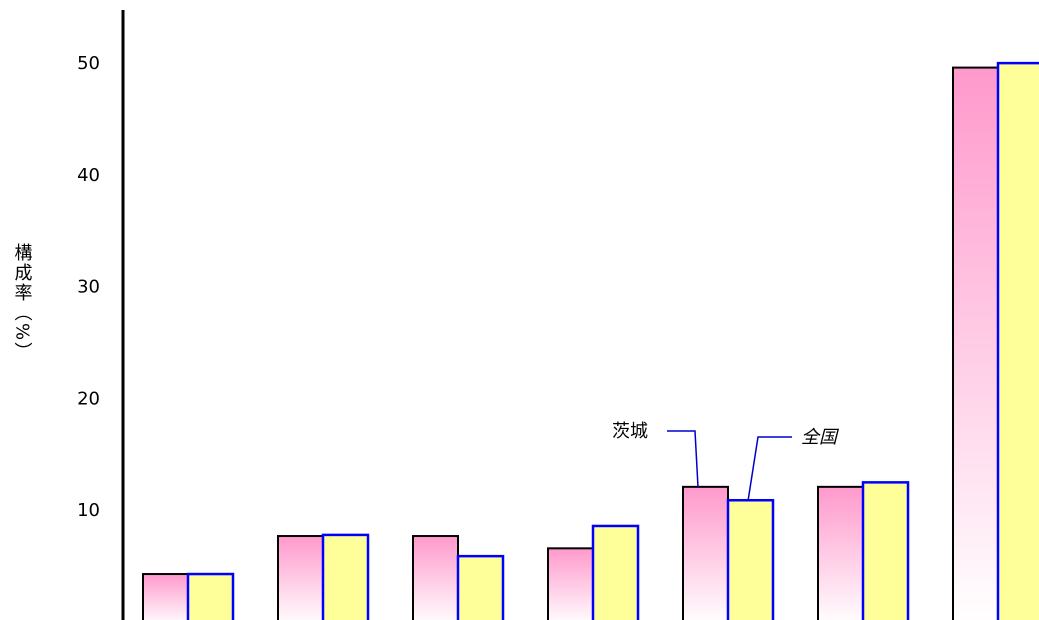 The width and height of the screenshot is (1039, 620). What do you see at coordinates (820, 437) in the screenshot?
I see `zenkoku-annotation: 全国` at bounding box center [820, 437].